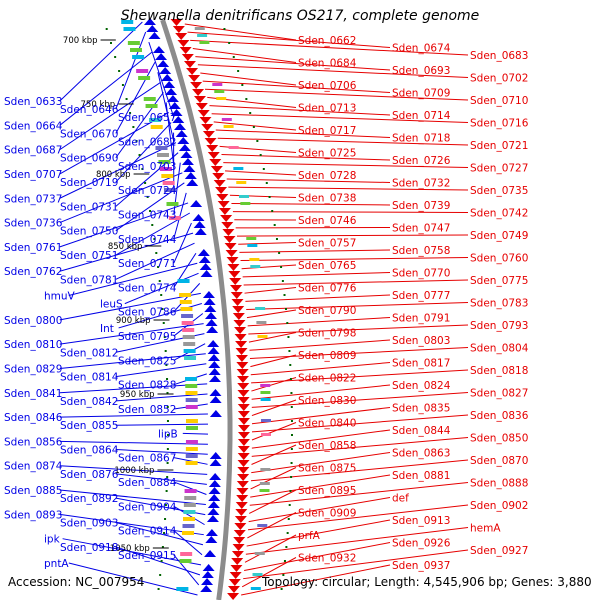 The height and width of the screenshot is (600, 600). I want to click on kbp-label: 700 kbp, so click(80, 41).